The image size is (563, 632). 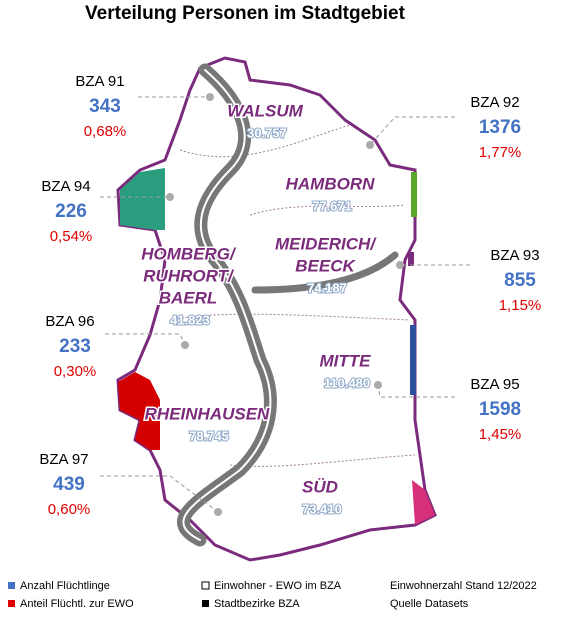 I want to click on district-name: BAERL, so click(x=188, y=297).